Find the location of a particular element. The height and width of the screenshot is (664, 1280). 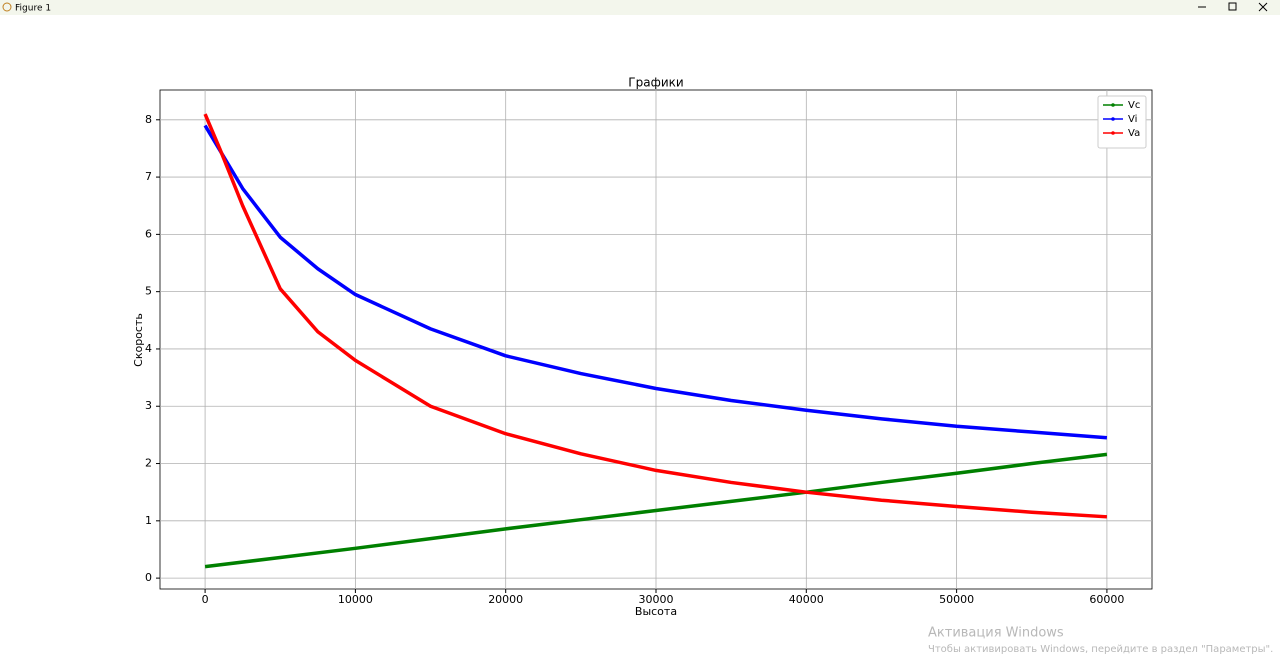

x-tick-label: 30000 is located at coordinates (656, 599).